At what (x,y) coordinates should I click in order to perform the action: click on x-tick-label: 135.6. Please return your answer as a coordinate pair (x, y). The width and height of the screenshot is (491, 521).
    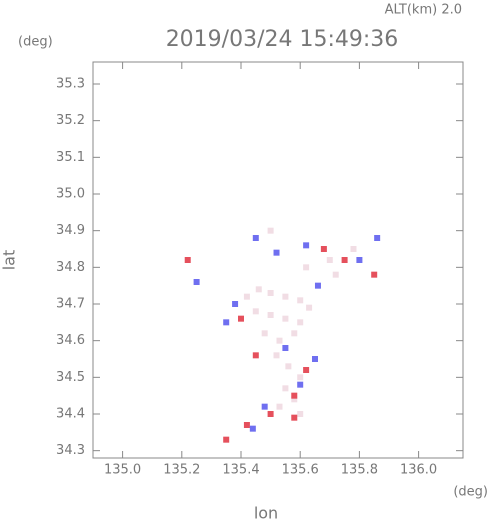
    Looking at the image, I should click on (300, 470).